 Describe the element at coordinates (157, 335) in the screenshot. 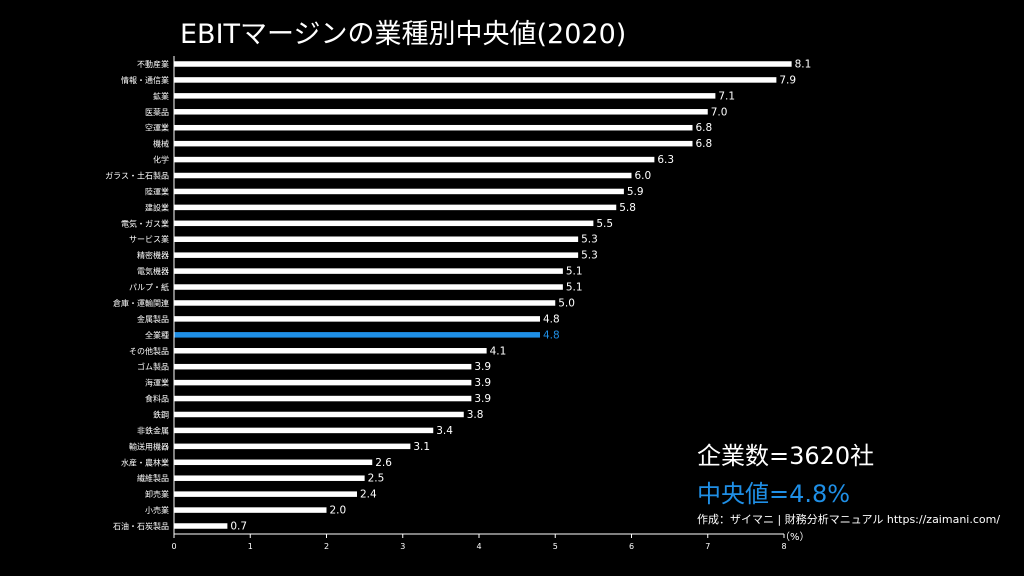

I see `category-label-17: 全業種` at that location.